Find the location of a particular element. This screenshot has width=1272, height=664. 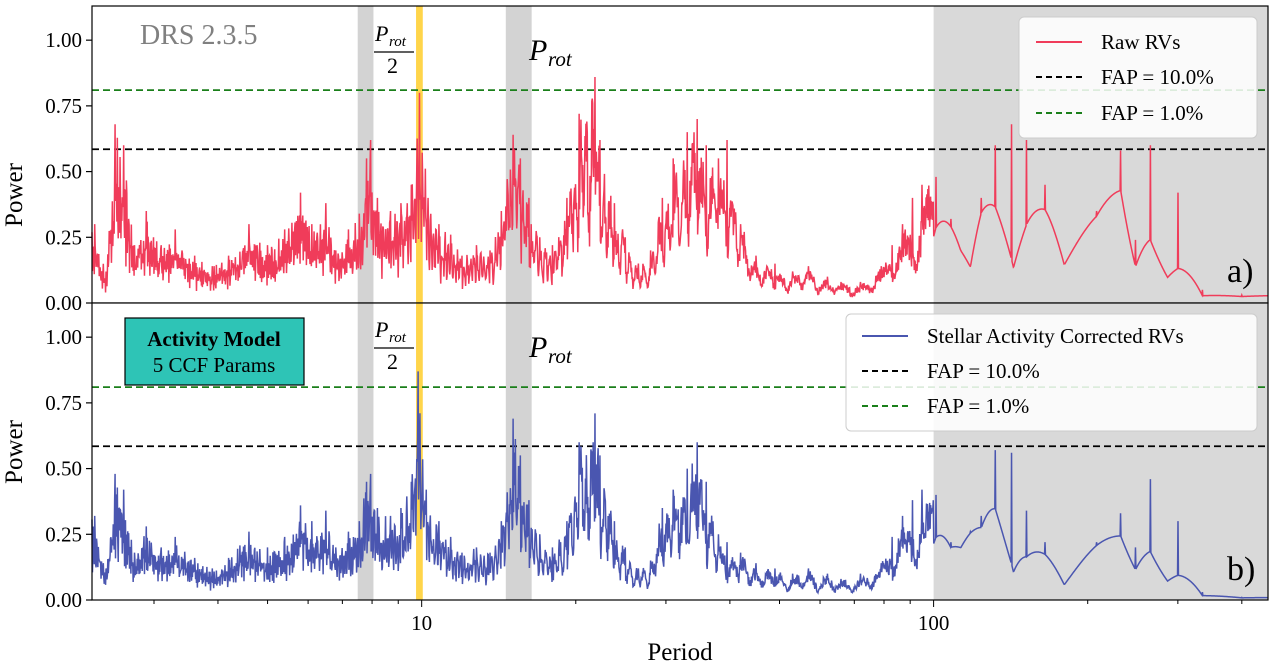

x-tick-label-1: 100 is located at coordinates (934, 623).